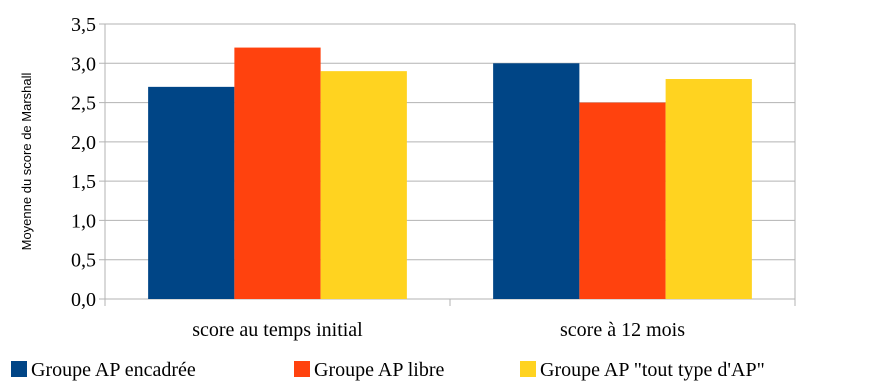 This screenshot has width=891, height=385. What do you see at coordinates (83, 182) in the screenshot?
I see `y-tick-label: 1,5` at bounding box center [83, 182].